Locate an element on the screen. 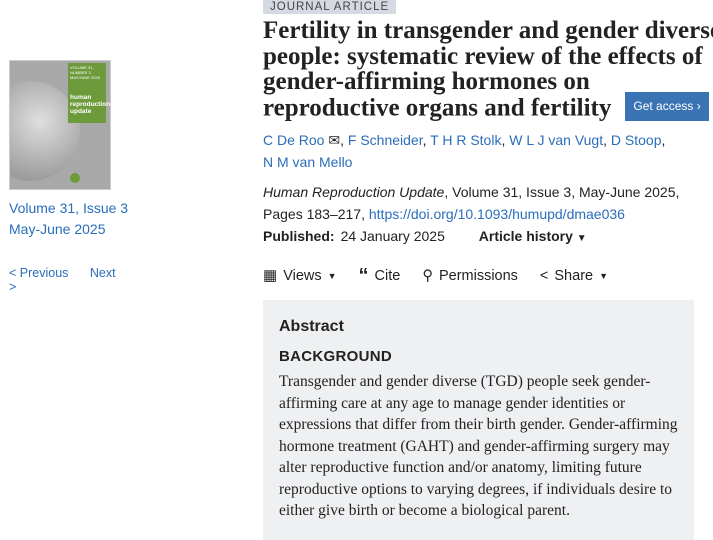  quote-icon: “ is located at coordinates (363, 276).